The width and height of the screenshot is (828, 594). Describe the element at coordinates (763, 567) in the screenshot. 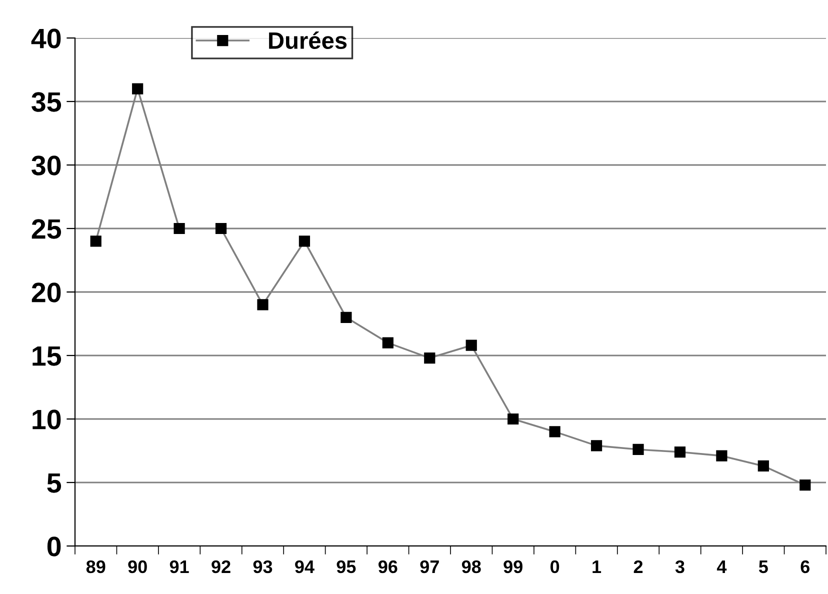

I see `x-tick-label: 5` at that location.